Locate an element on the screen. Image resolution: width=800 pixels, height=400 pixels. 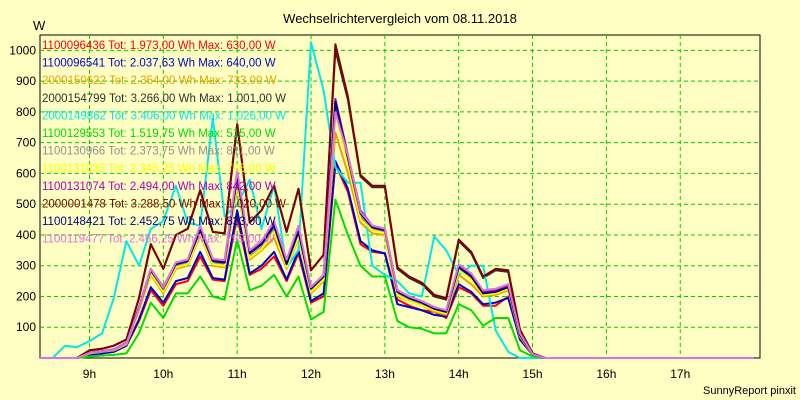
y-tick-label: 100 is located at coordinates (26, 327).